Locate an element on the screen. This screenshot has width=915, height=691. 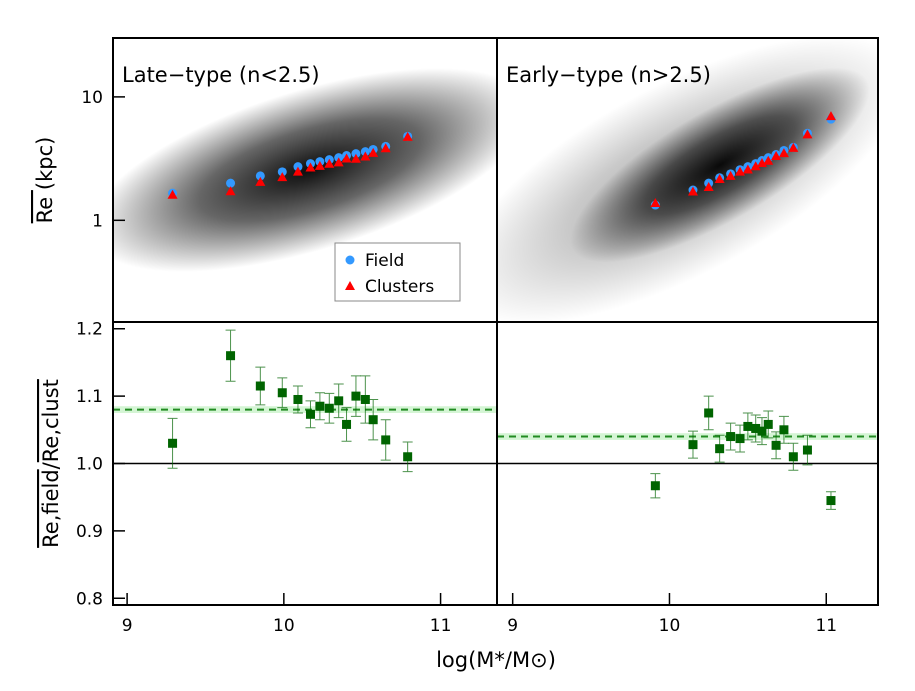
y-axis-label: Re,field/Re,clust is located at coordinates (51, 463).